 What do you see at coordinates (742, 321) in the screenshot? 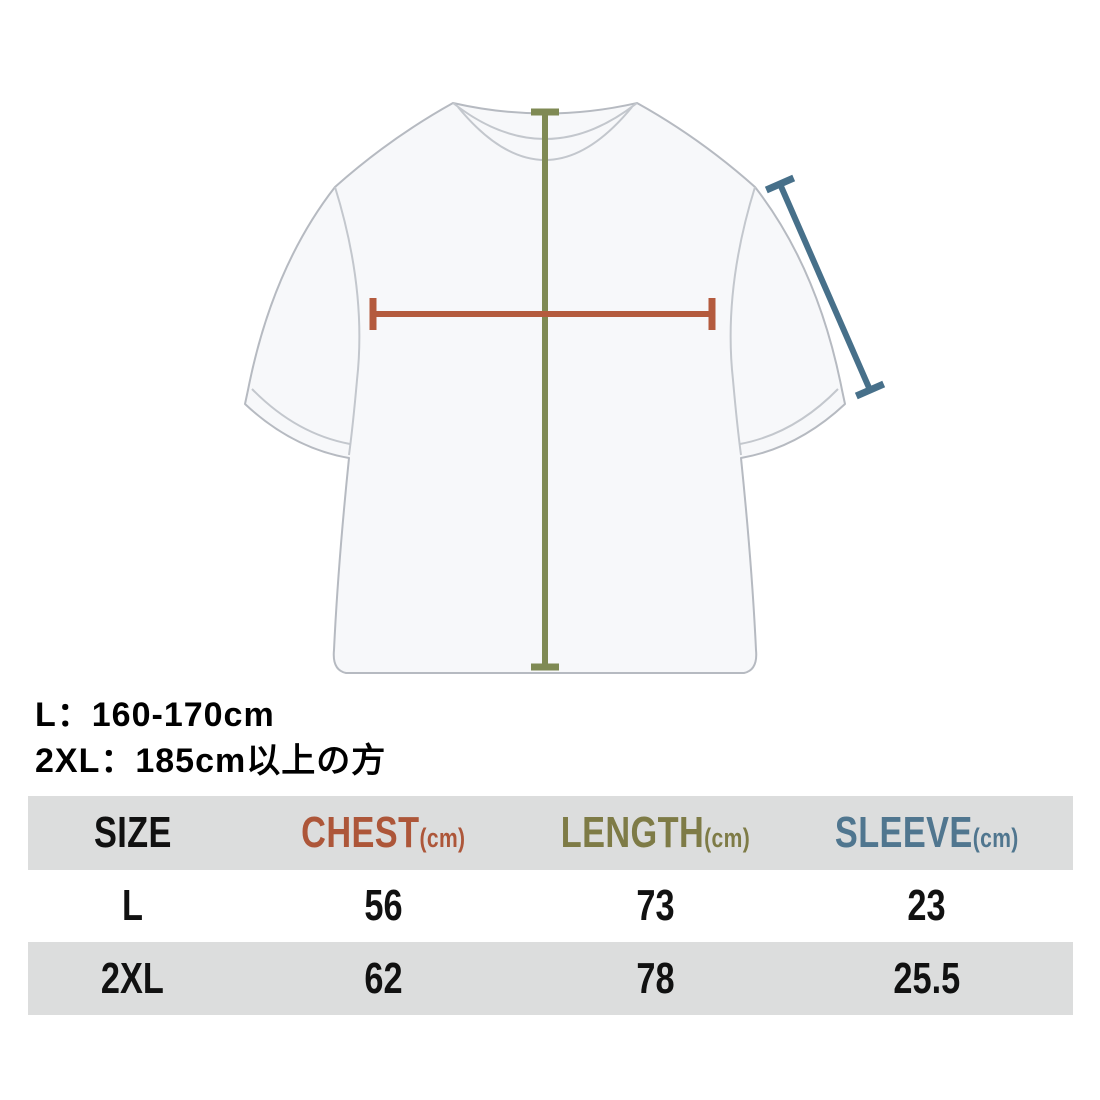
I see `right-armhole-seam` at bounding box center [742, 321].